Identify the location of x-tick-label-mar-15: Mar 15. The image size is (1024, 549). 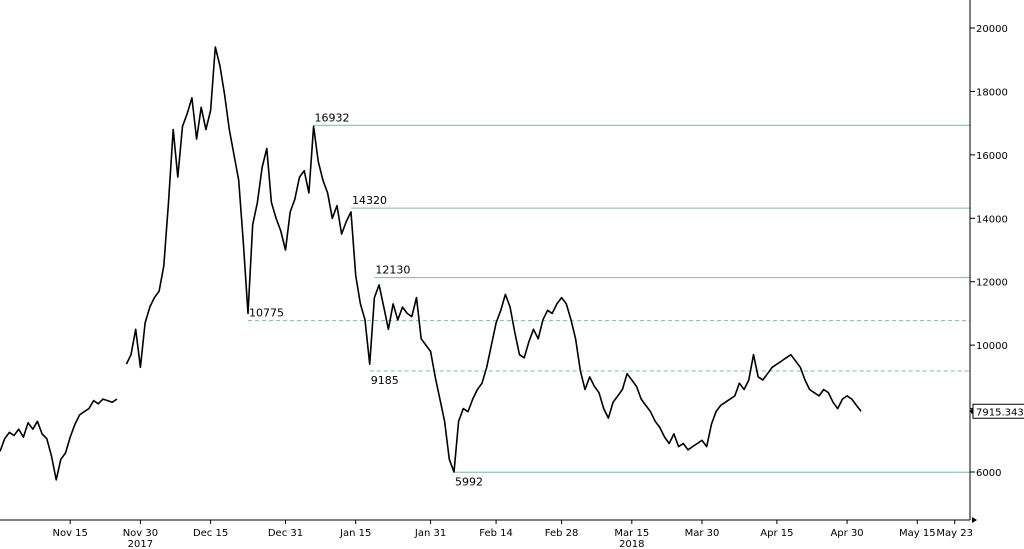
(631, 533).